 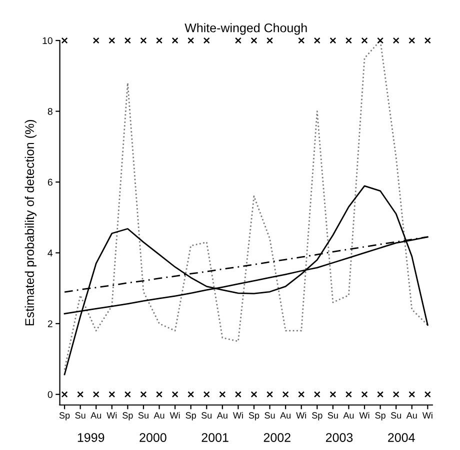 What do you see at coordinates (91, 437) in the screenshot?
I see `text: 1999` at bounding box center [91, 437].